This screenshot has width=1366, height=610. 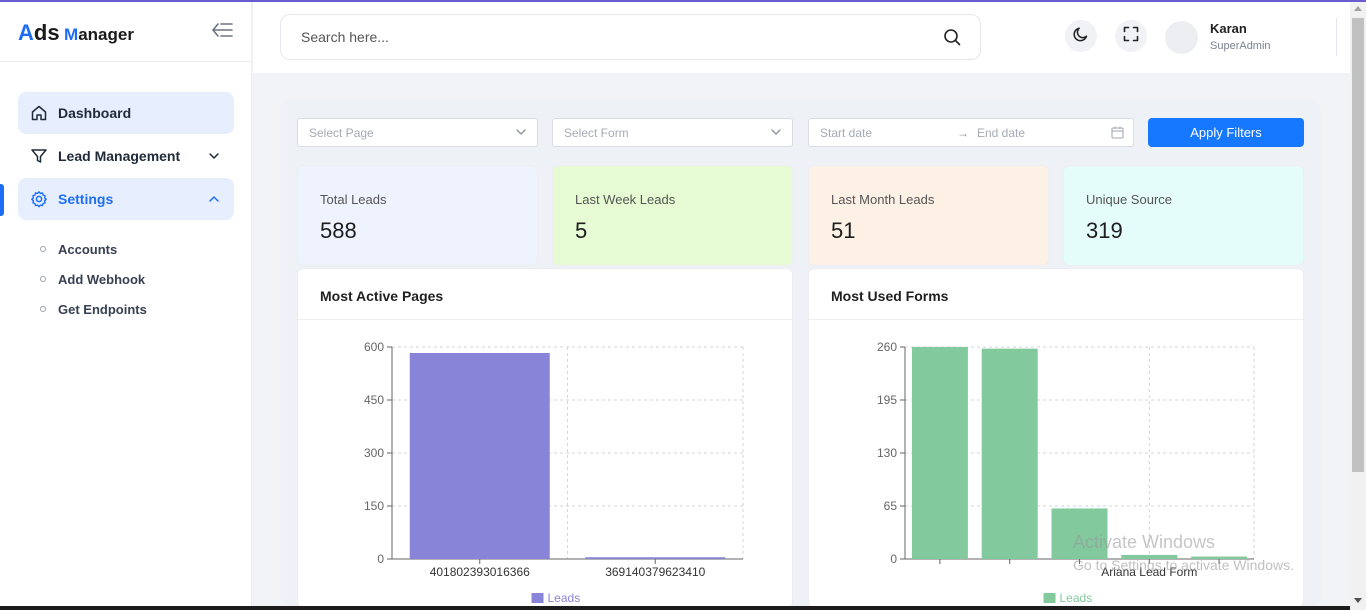 I want to click on settings-submenu: Accounts Add Webhook Get Endpoints, so click(x=93, y=279).